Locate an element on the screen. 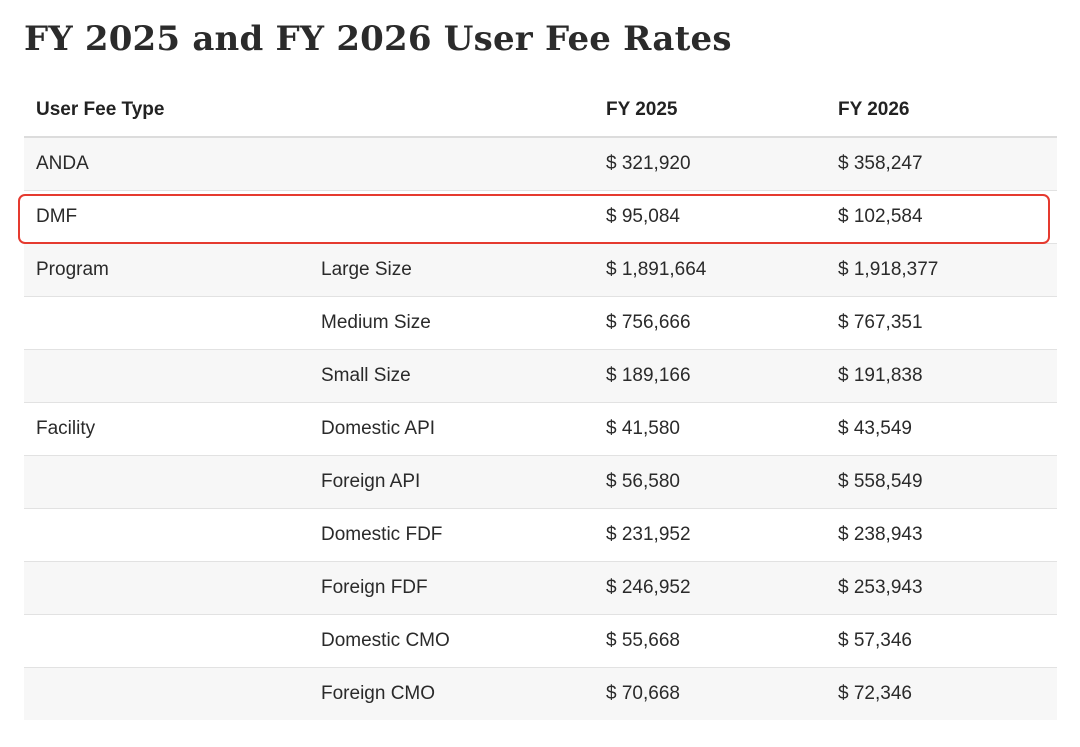 The image size is (1080, 747). cell-fy2025: $ 756,666 is located at coordinates (710, 323).